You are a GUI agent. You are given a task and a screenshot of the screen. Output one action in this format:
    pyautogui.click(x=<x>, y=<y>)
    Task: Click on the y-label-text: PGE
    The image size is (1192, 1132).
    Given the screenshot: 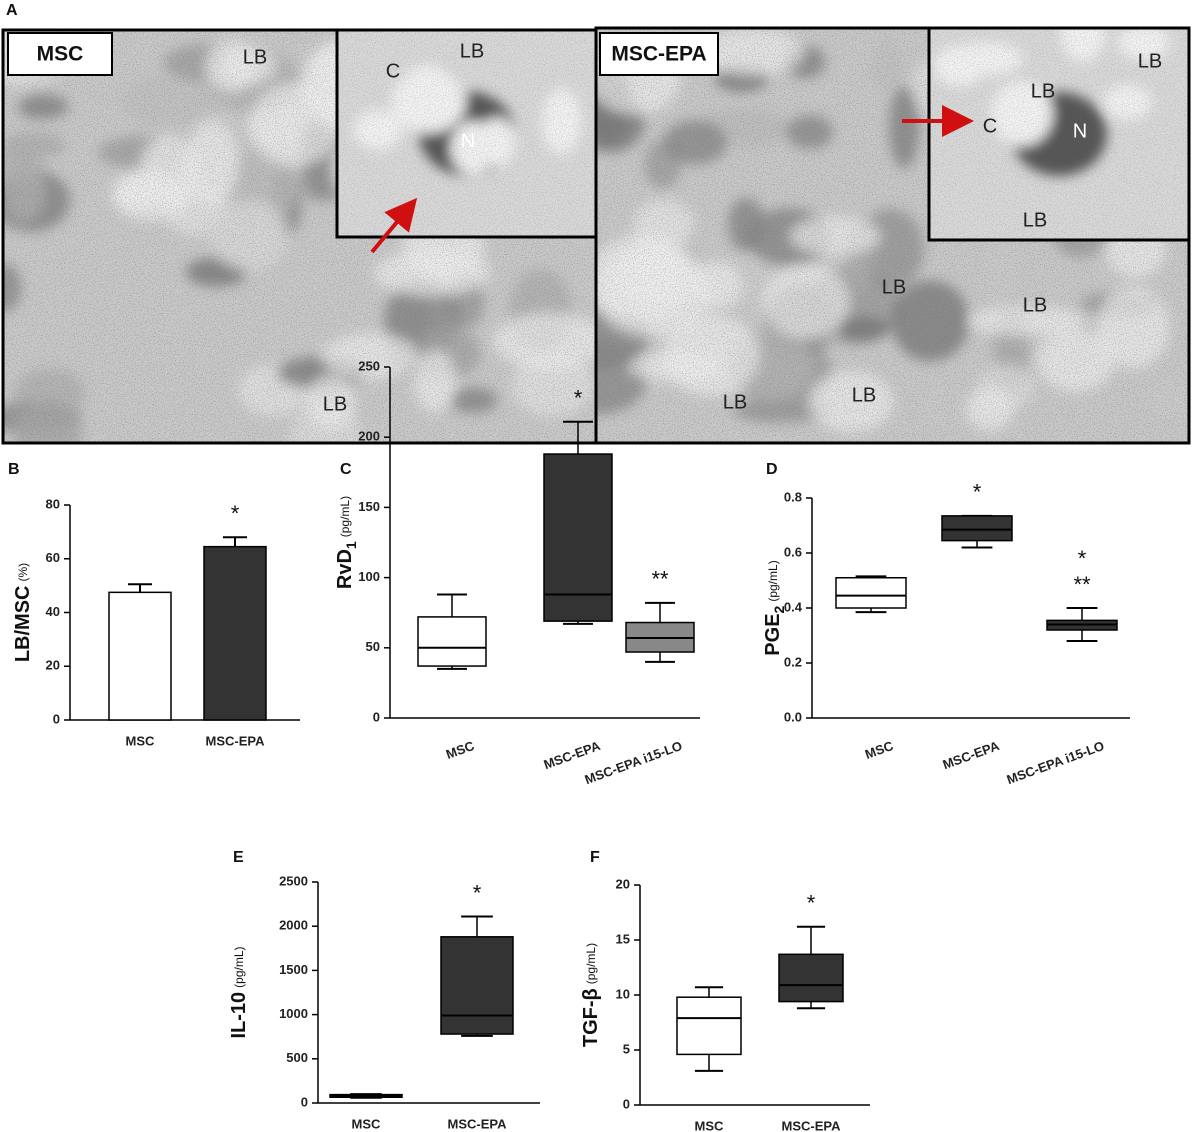 What is the action you would take?
    pyautogui.click(x=773, y=634)
    